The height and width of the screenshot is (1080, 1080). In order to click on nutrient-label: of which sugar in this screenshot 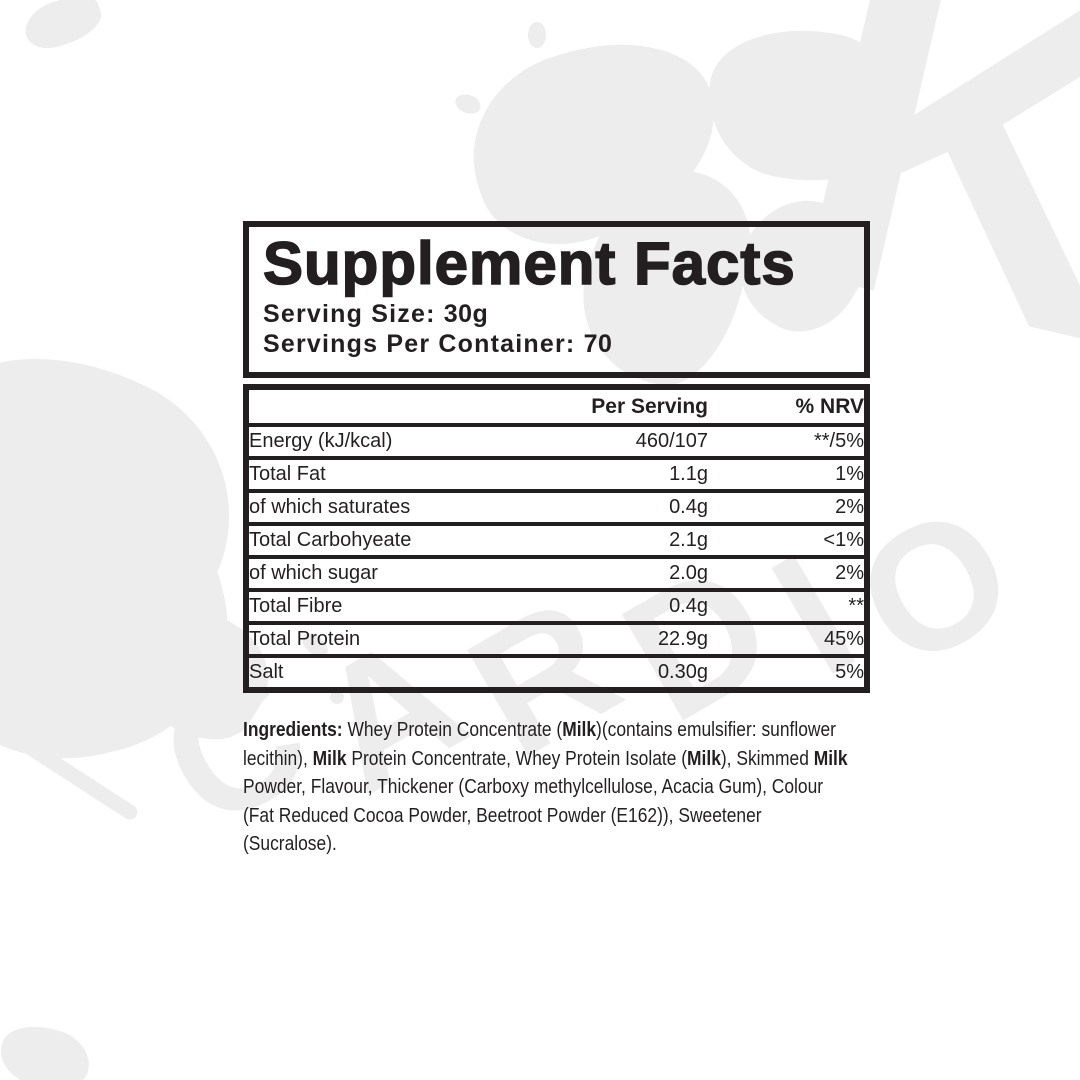, I will do `click(313, 573)`.